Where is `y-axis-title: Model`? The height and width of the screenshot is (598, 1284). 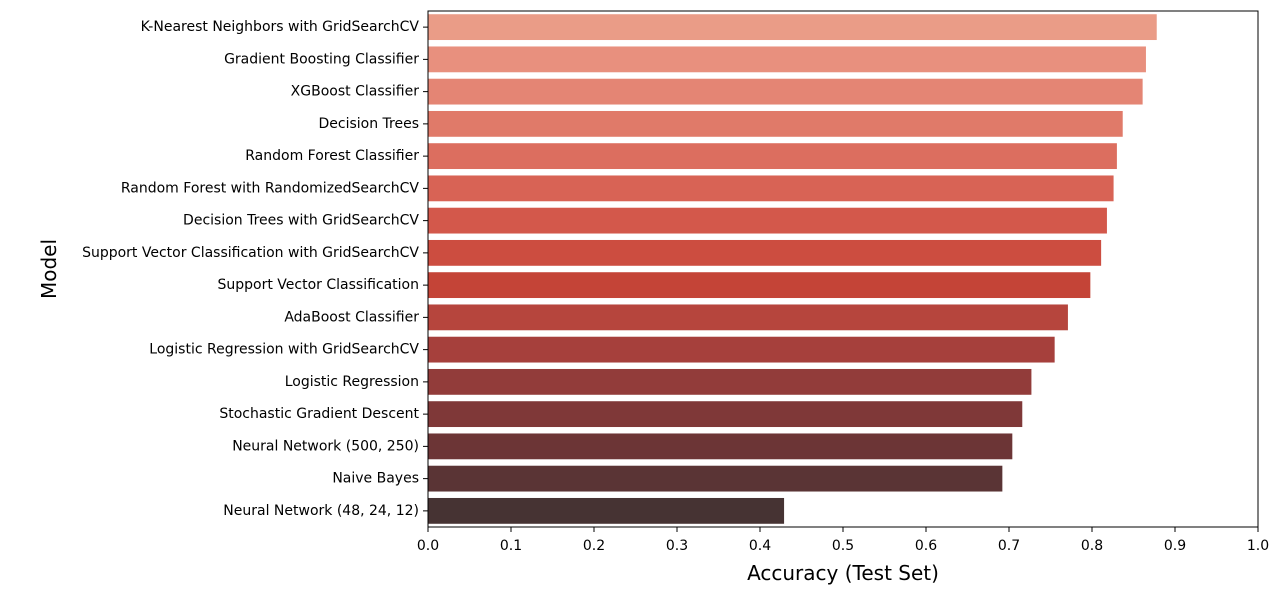
y-axis-title: Model is located at coordinates (49, 269).